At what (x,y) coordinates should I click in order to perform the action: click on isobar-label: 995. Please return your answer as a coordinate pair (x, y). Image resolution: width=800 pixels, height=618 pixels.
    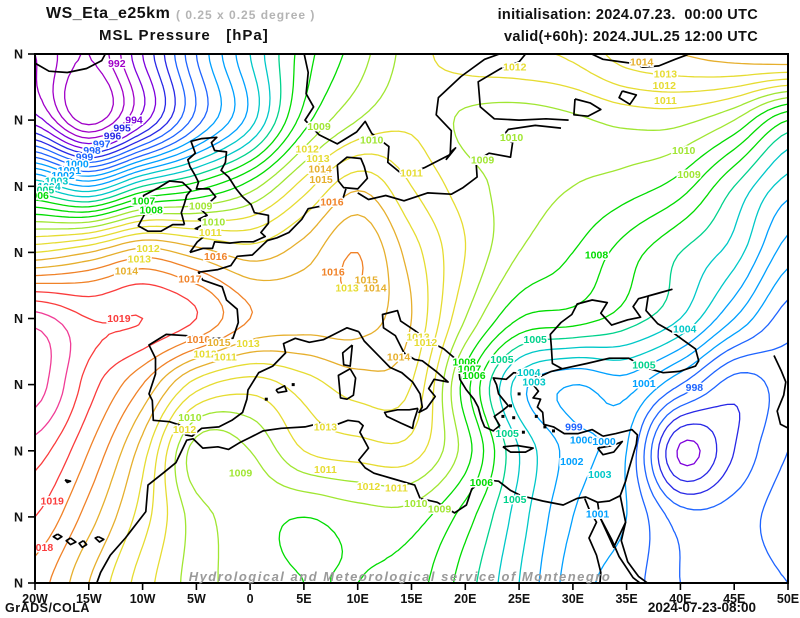
    Looking at the image, I should click on (122, 129).